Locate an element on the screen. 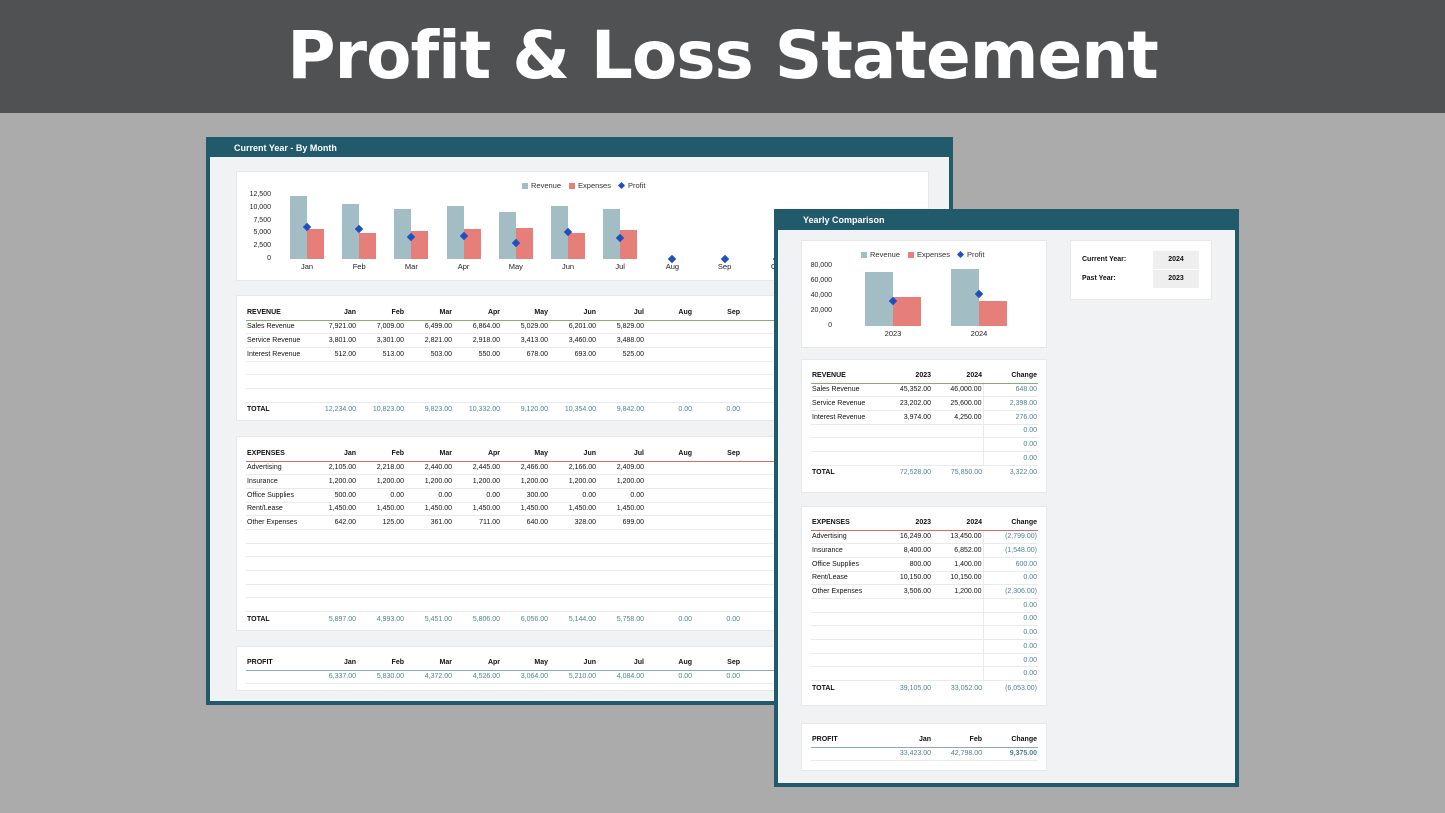 This screenshot has height=813, width=1445. revenue-cell: 513.00 is located at coordinates (381, 354).